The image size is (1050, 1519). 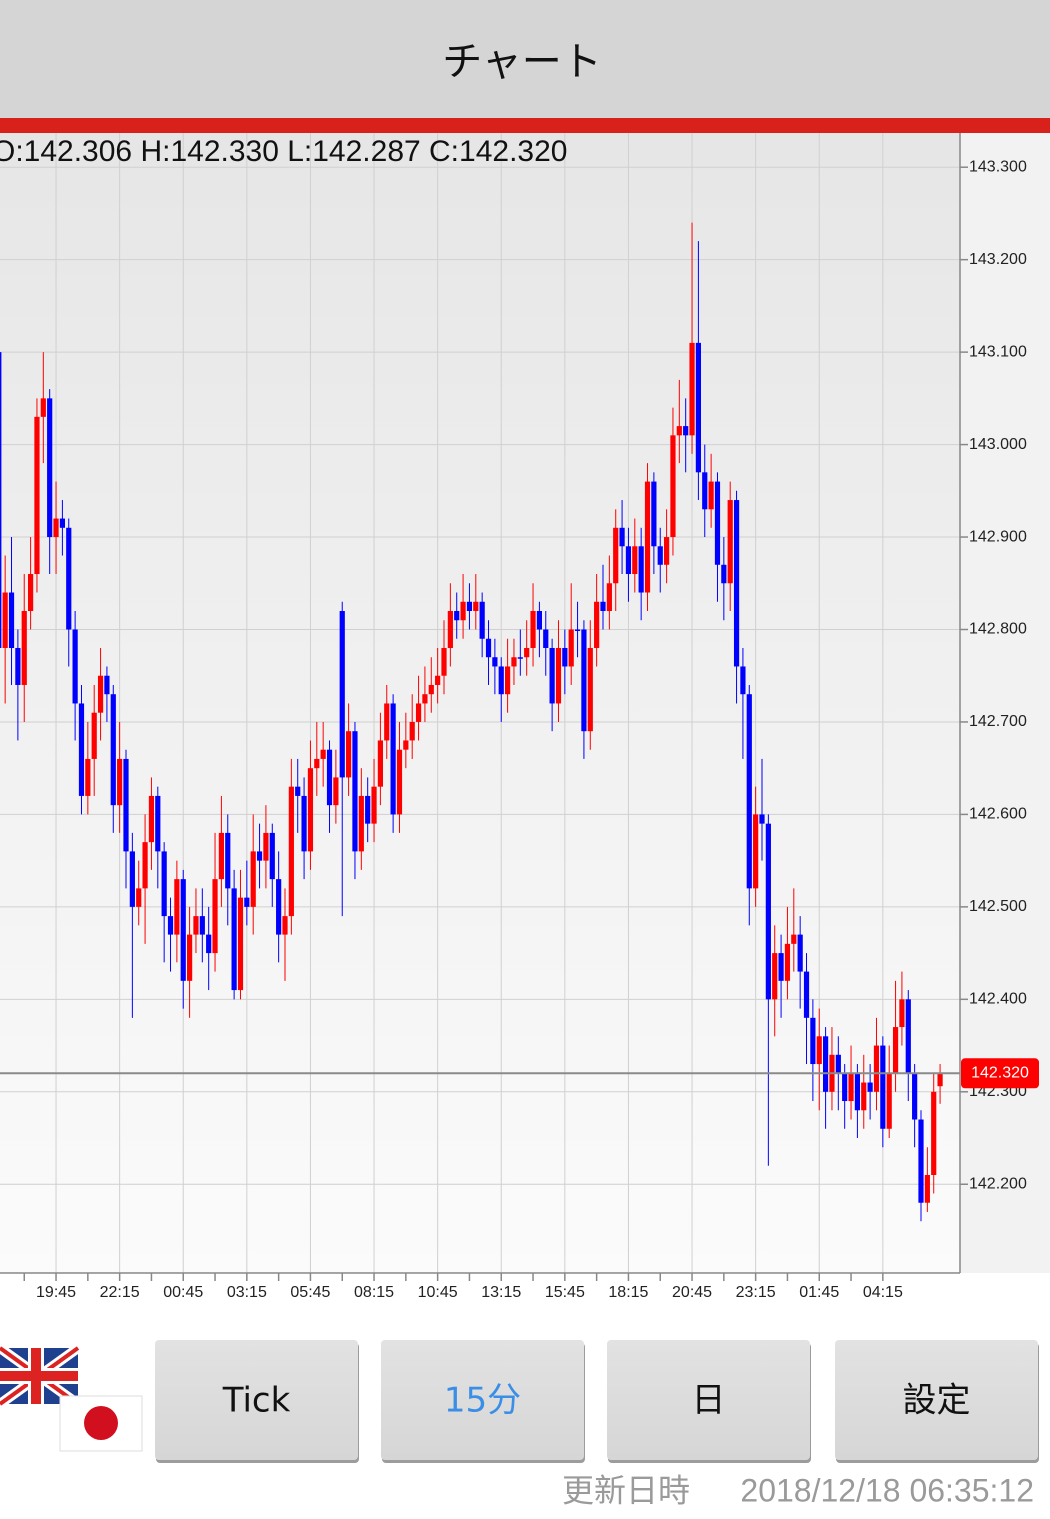 I want to click on period-button: 15分, so click(x=483, y=1401).